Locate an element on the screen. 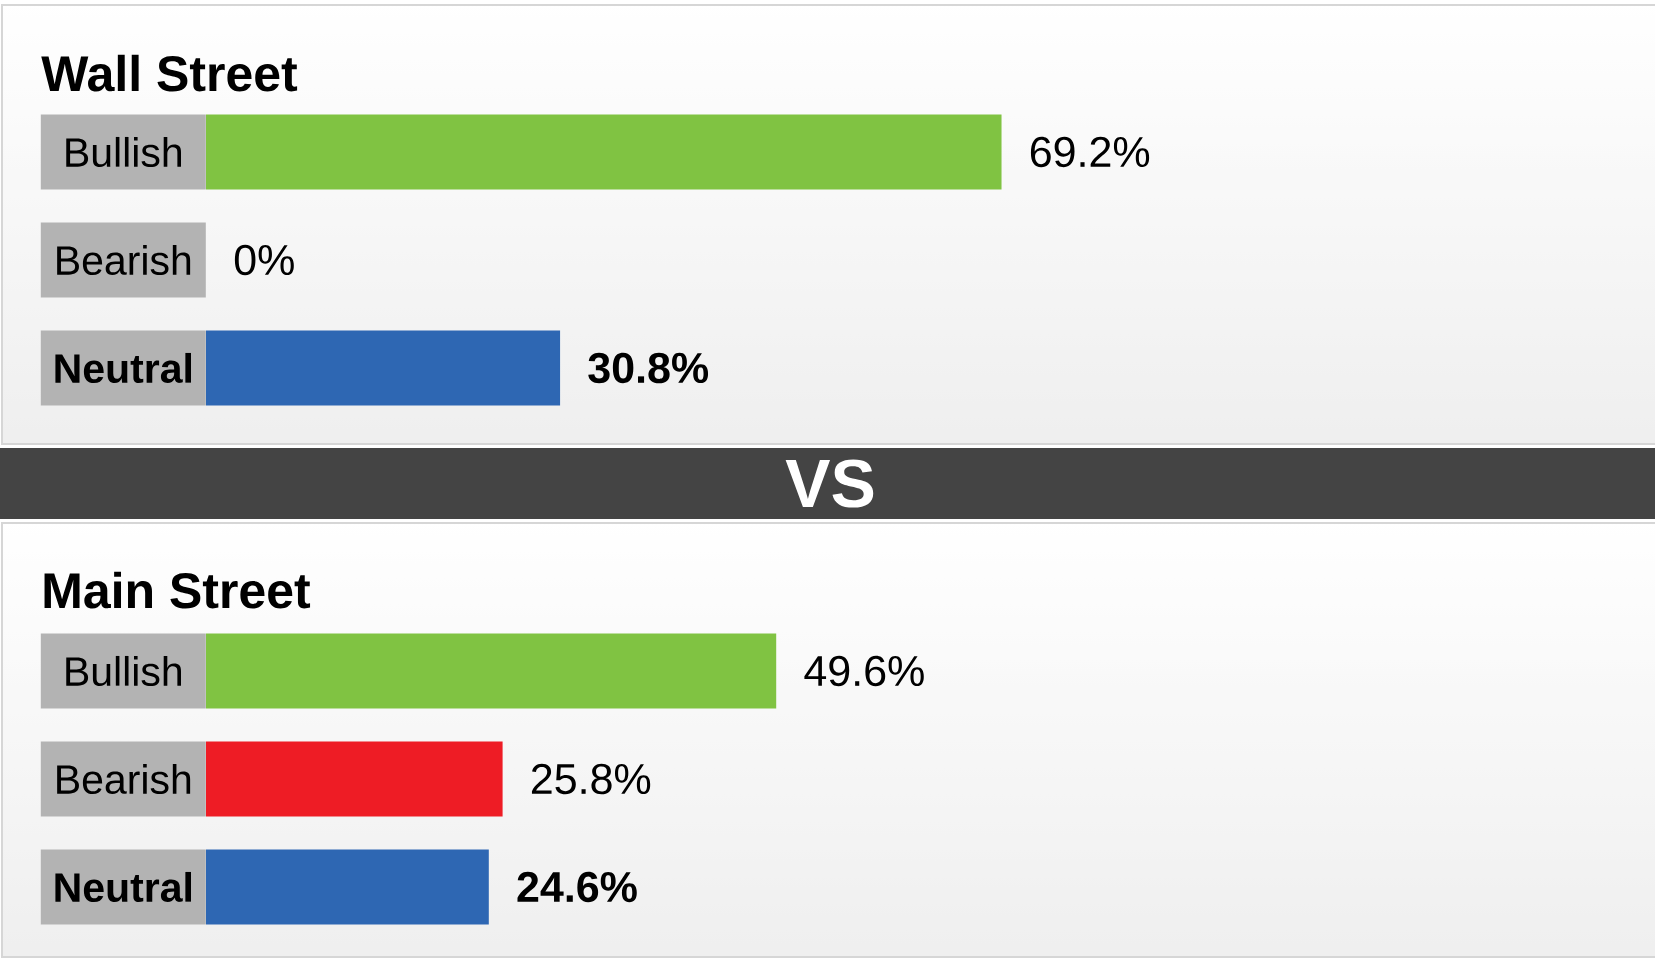 This screenshot has width=1655, height=959. chart-title: Wall Street is located at coordinates (169, 73).